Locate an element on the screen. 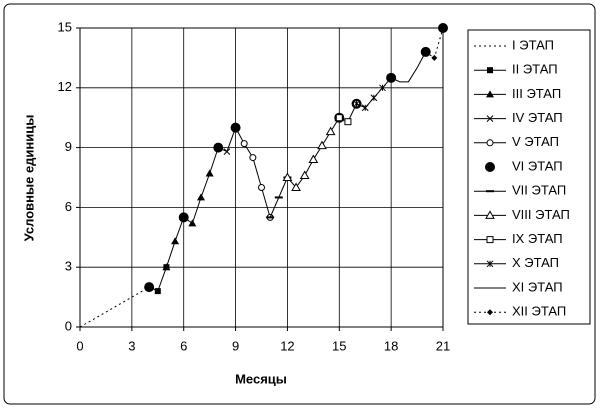 This screenshot has height=409, width=600. legend-label: IV ЭТАП is located at coordinates (537, 117).